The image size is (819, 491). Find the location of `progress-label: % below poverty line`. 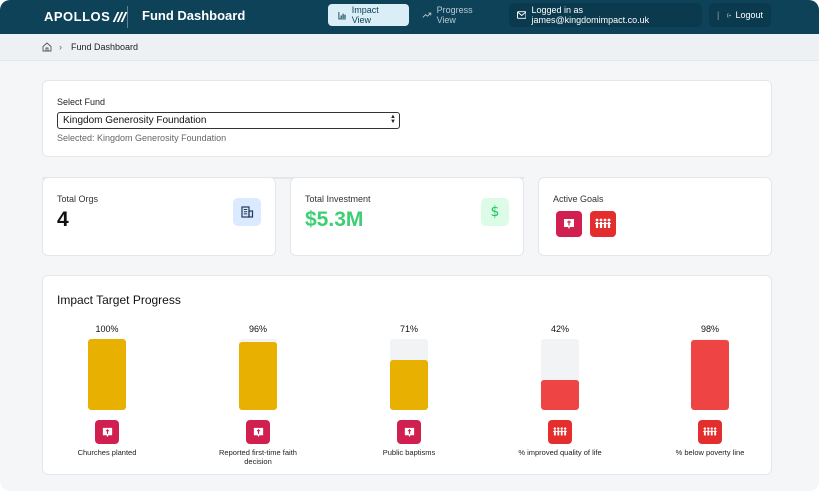

progress-label: % below poverty line is located at coordinates (710, 452).